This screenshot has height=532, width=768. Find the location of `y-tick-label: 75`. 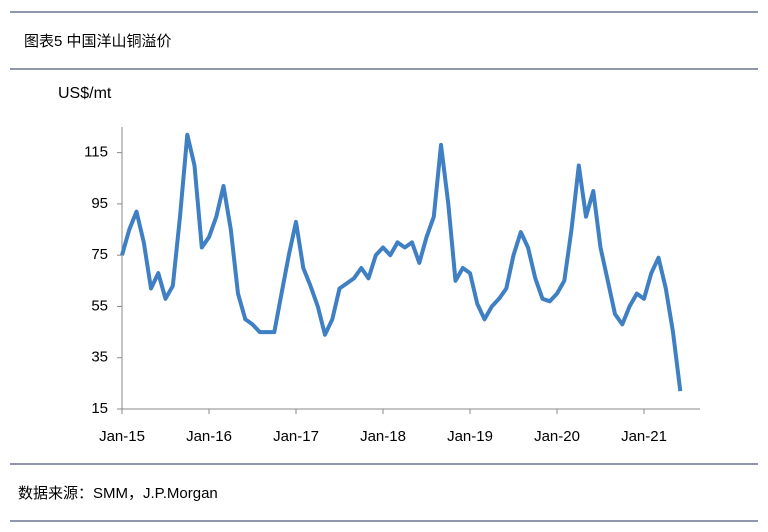

y-tick-label: 75 is located at coordinates (99, 254).